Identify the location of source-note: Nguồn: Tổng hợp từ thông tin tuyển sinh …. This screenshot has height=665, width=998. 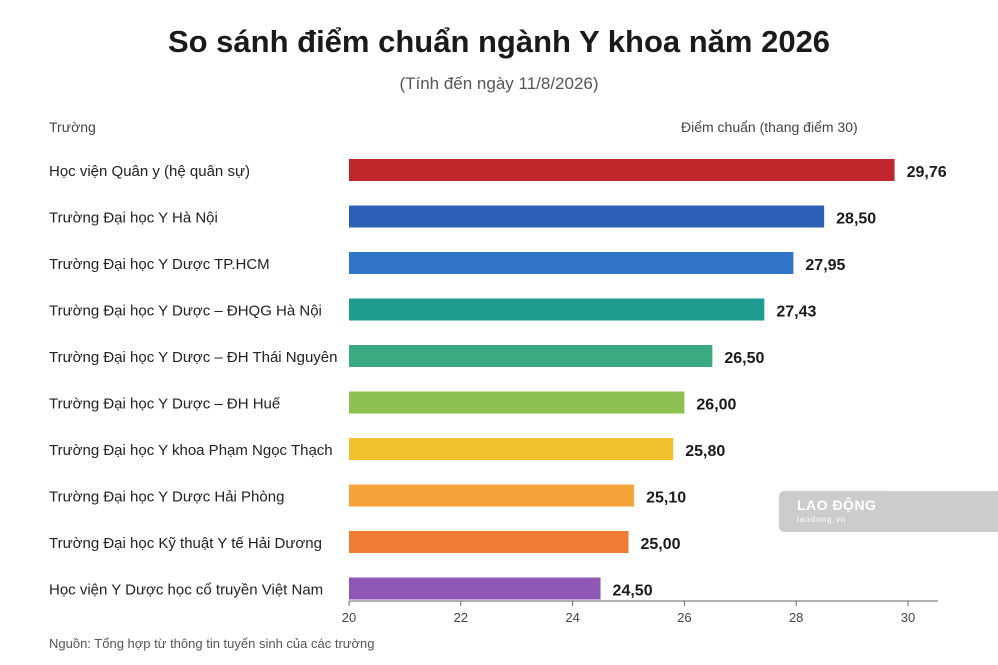
(212, 643).